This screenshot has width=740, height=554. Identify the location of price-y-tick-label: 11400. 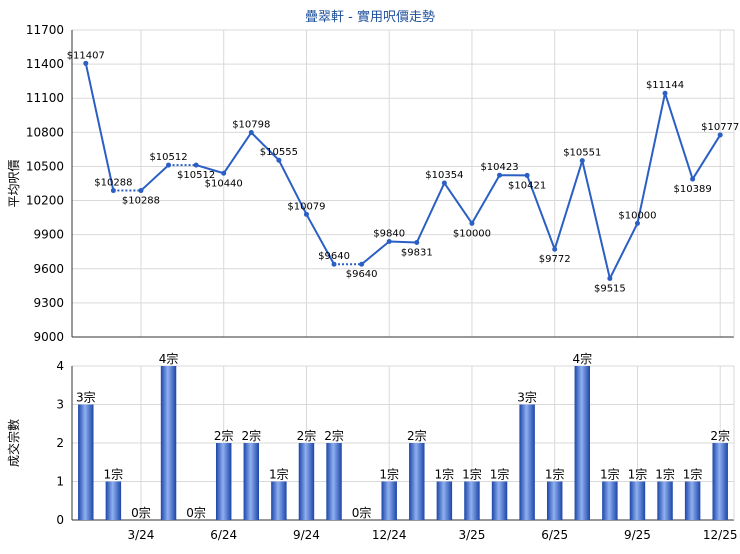
(45, 64).